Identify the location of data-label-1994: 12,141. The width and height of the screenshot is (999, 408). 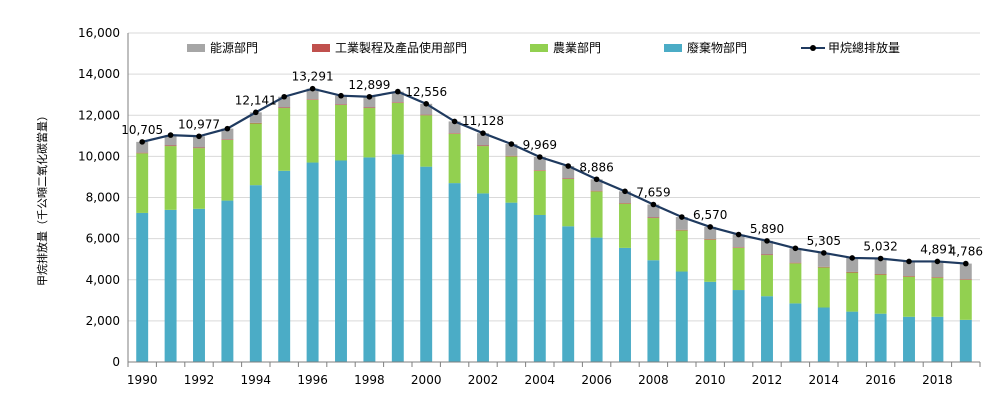
(256, 100).